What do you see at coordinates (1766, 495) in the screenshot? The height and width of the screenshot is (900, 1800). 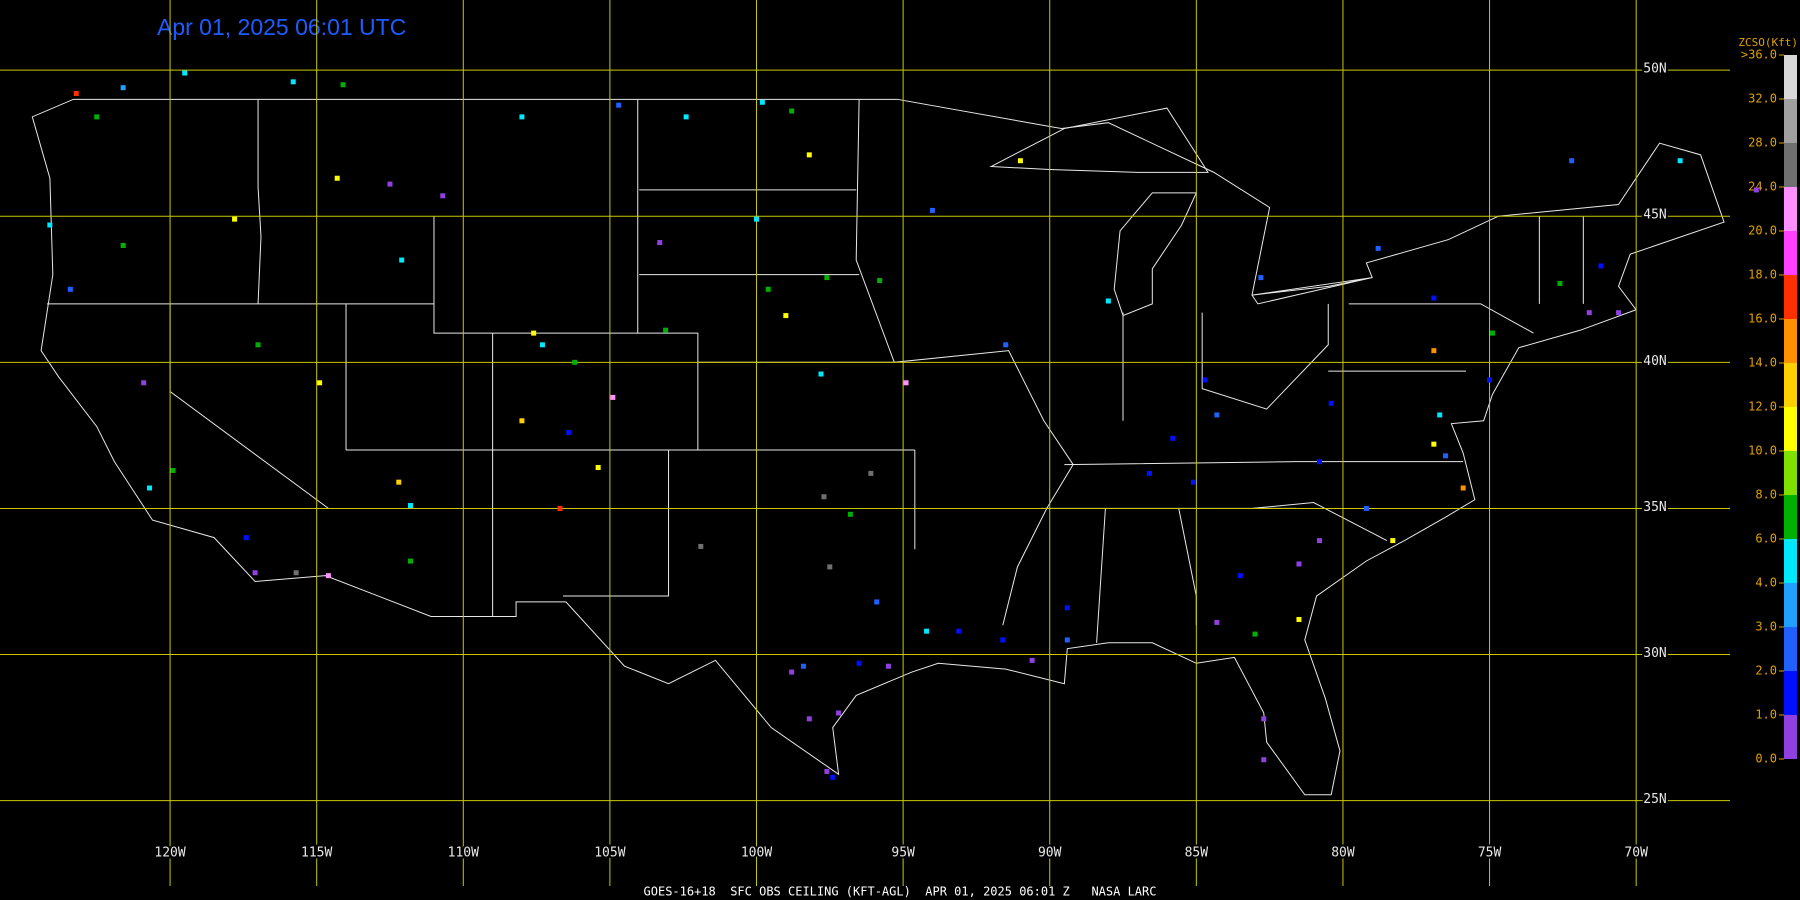 I see `colorbar-label: 8.0` at bounding box center [1766, 495].